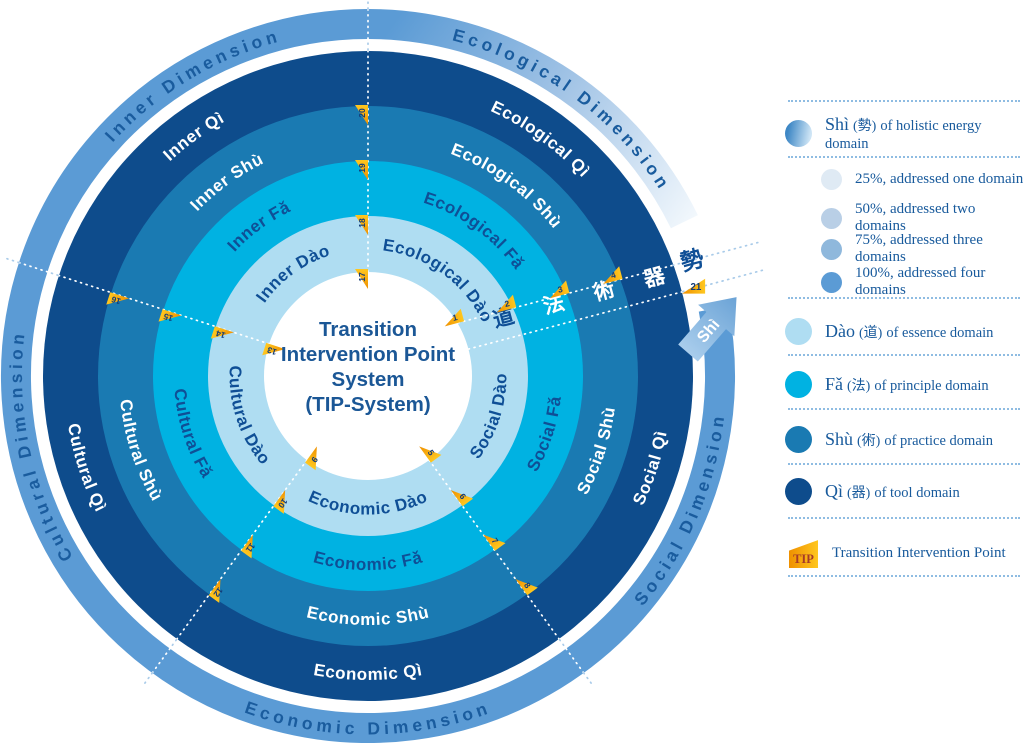  I want to click on tip-number: 9, so click(314, 460).